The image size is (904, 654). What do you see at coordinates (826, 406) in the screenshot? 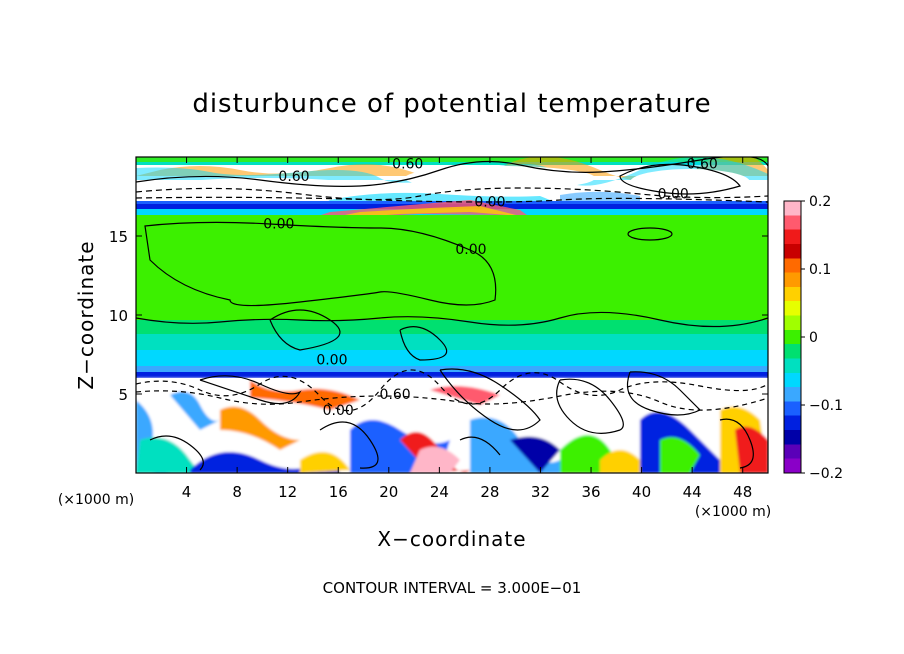
I see `colorbar-tick-label: −0.1` at bounding box center [826, 406].